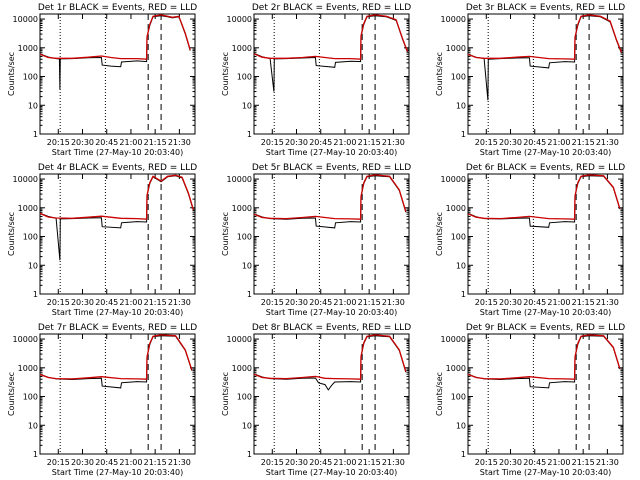 The width and height of the screenshot is (640, 480). What do you see at coordinates (331, 328) in the screenshot?
I see `panel-title: Det 8r BLACK = Events, RED = LLD` at bounding box center [331, 328].